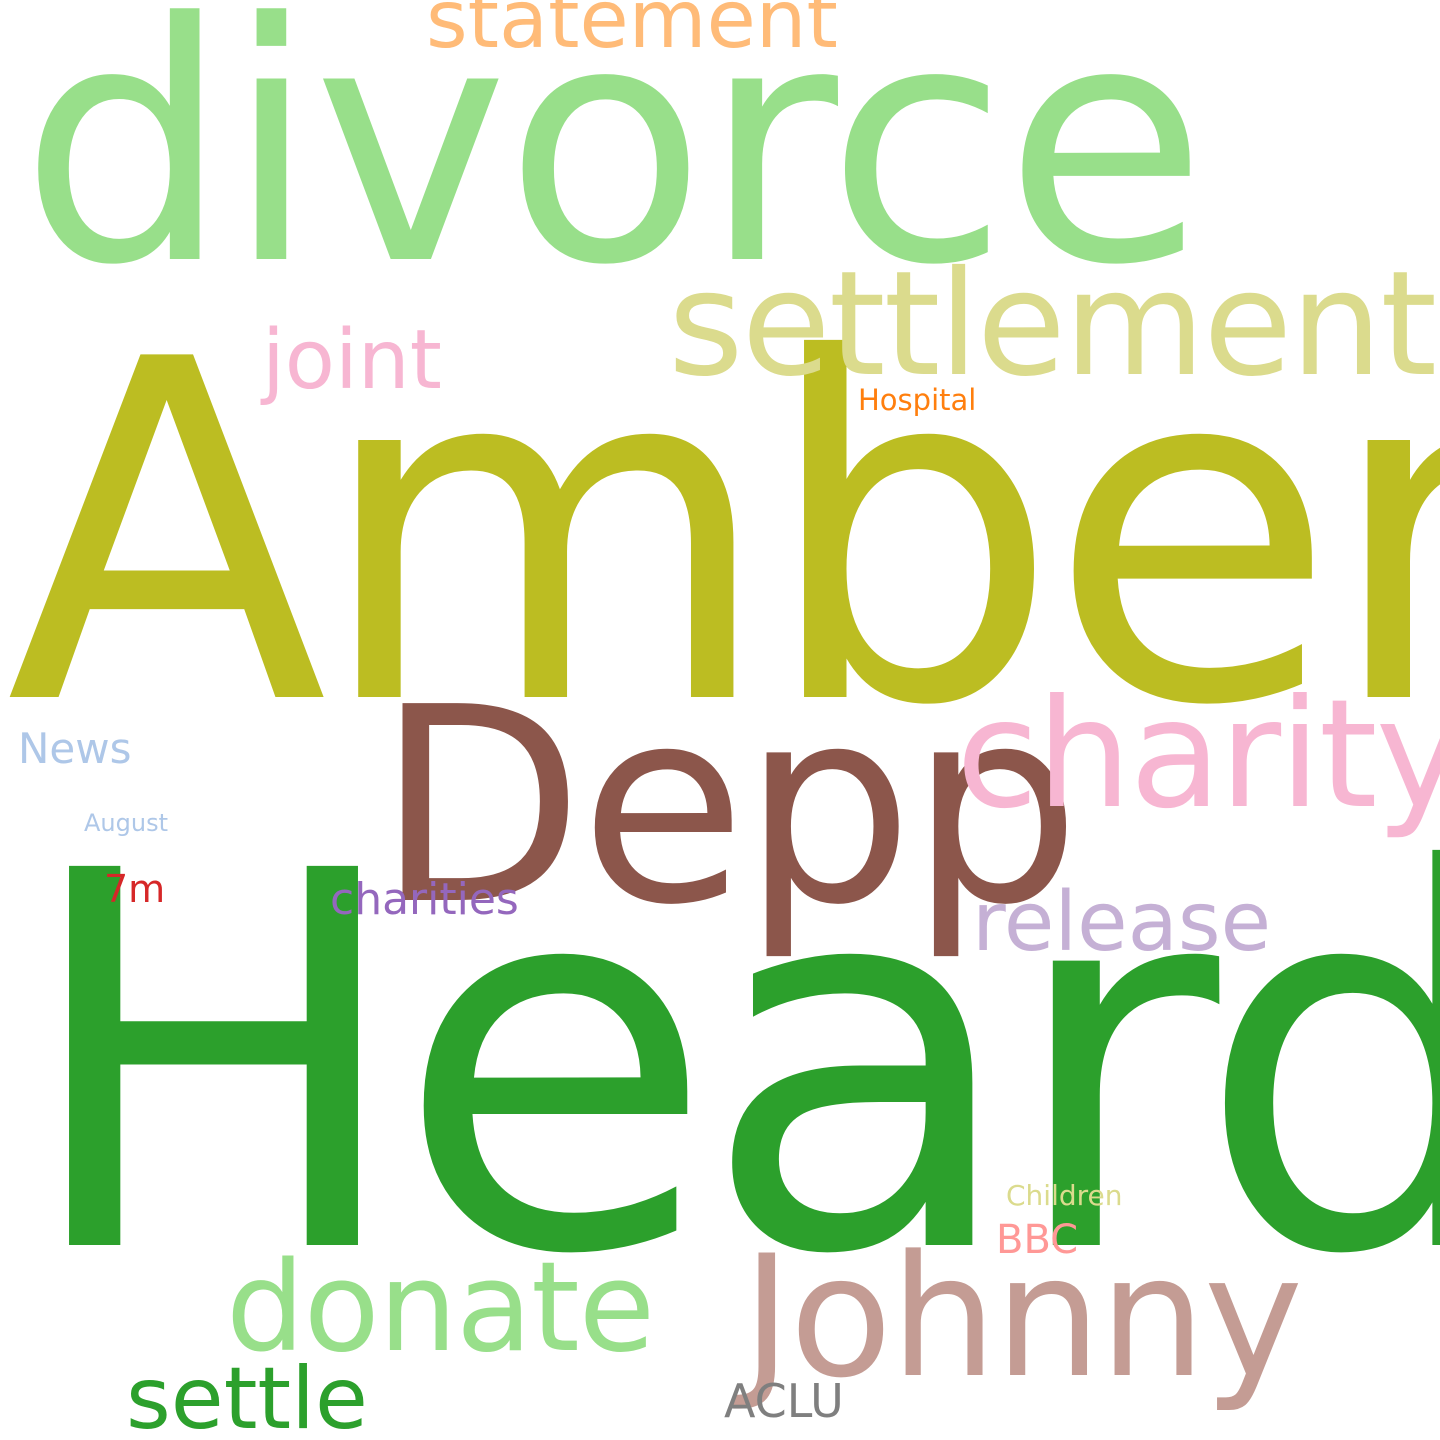 Image resolution: width=1440 pixels, height=1440 pixels. What do you see at coordinates (424, 899) in the screenshot?
I see `word-charities: charities` at bounding box center [424, 899].